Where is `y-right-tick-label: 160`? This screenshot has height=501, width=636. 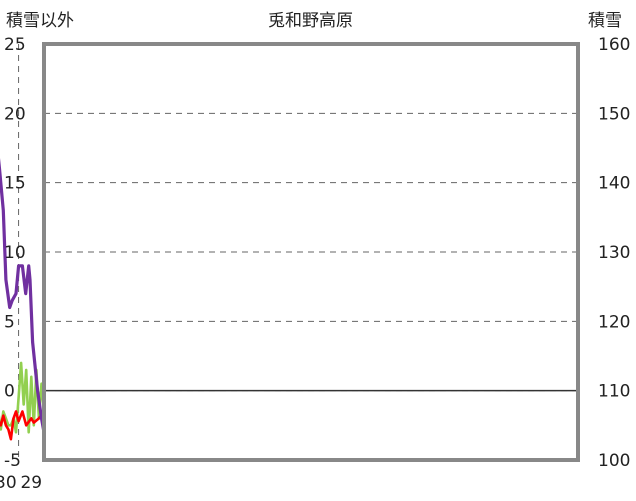
y-right-tick-label: 160 is located at coordinates (614, 45).